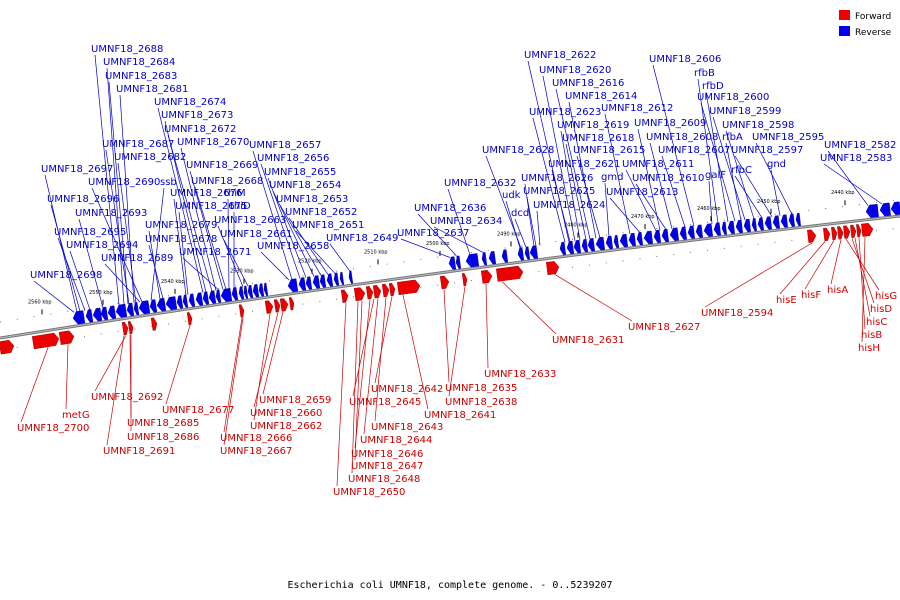 The image size is (900, 600). Describe the element at coordinates (559, 191) in the screenshot. I see `gene-label-umnf18-2625: UMNF18_2625` at that location.